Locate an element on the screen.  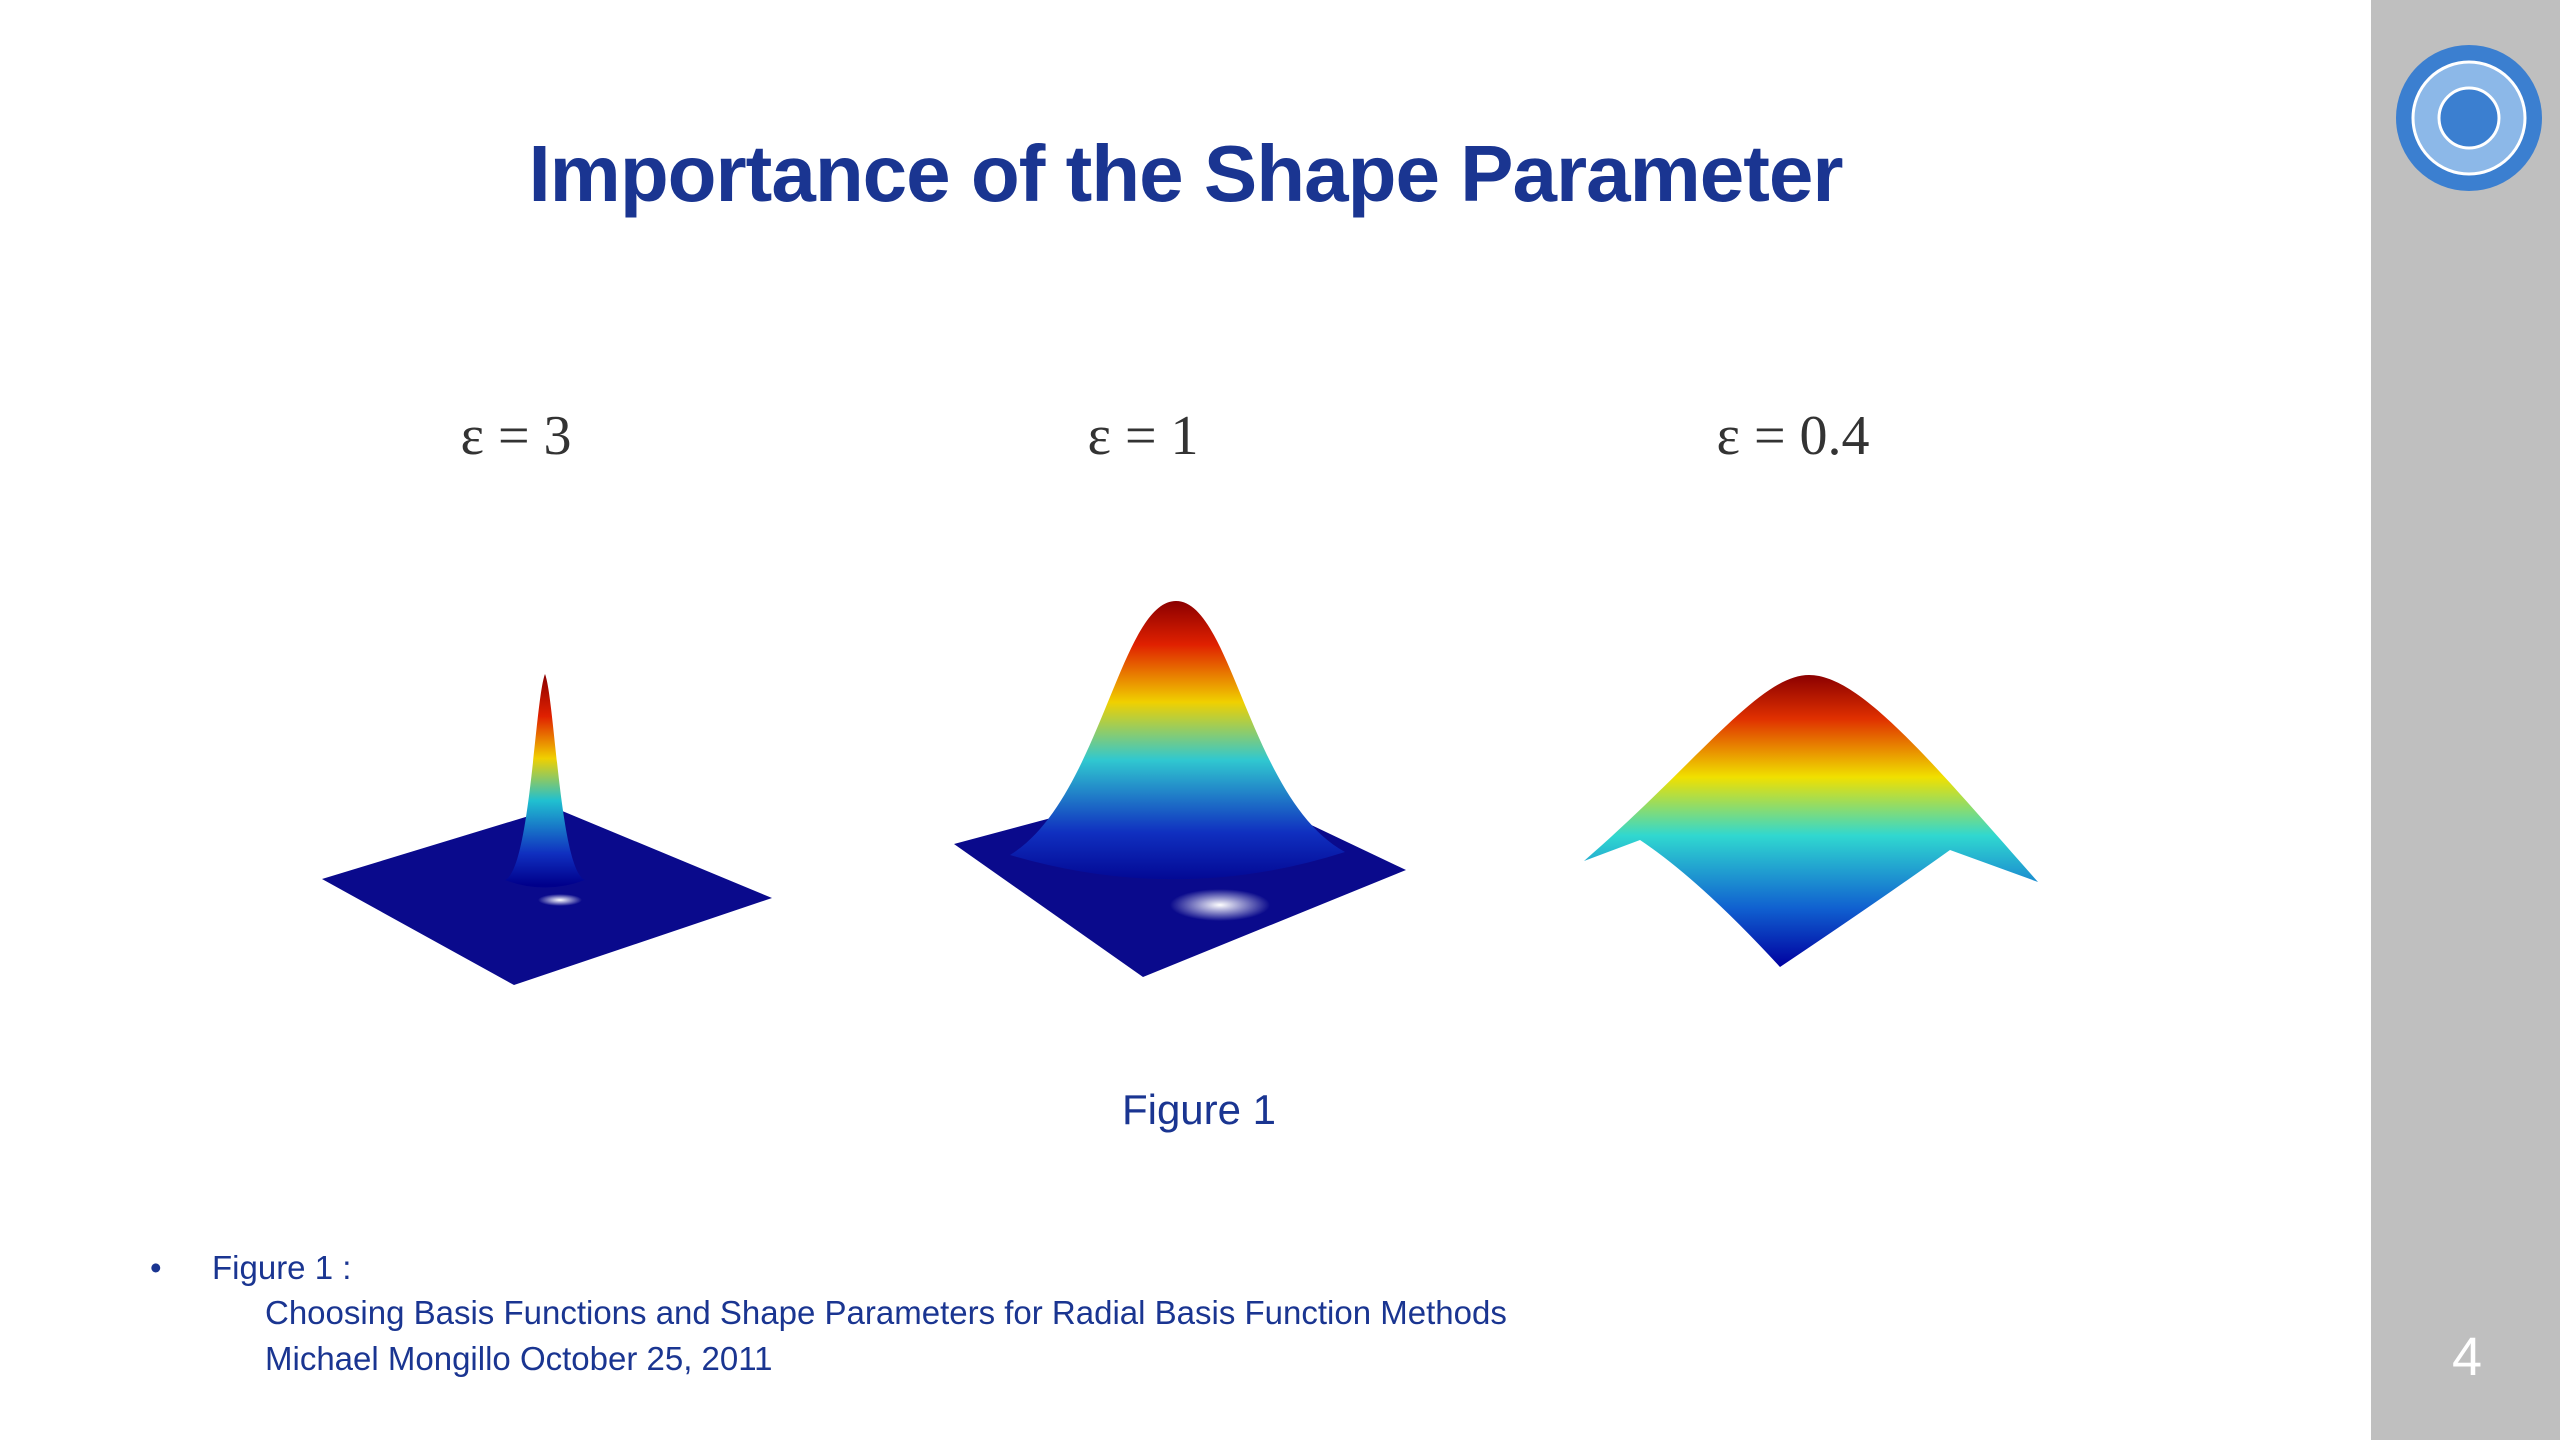
panel-label: ε = 3 is located at coordinates (516, 436).